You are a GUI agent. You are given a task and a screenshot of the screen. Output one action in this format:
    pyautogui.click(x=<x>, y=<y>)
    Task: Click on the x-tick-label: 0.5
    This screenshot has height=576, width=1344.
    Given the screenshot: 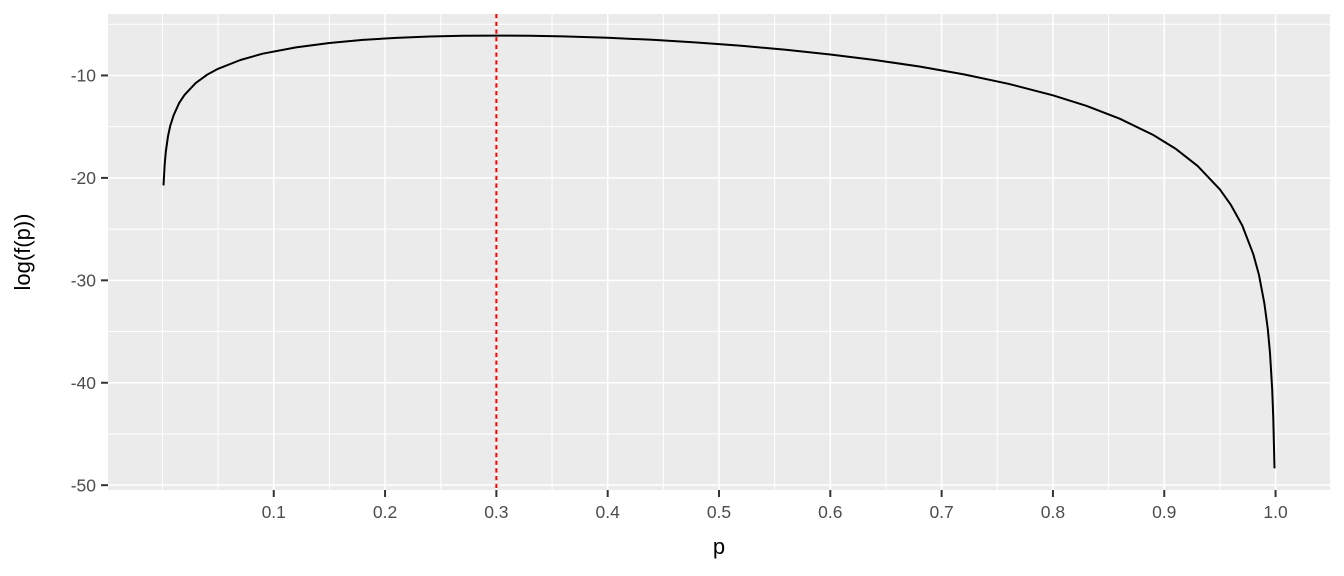 What is the action you would take?
    pyautogui.click(x=719, y=512)
    